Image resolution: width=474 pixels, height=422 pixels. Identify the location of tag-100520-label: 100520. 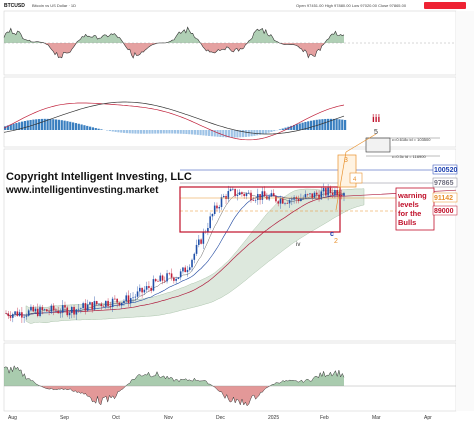
(445, 170).